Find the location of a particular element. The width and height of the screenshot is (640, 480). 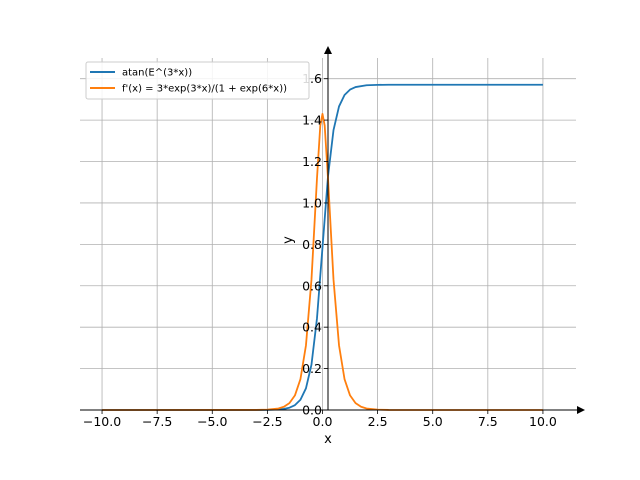

y-axis-arrow is located at coordinates (328, 50).